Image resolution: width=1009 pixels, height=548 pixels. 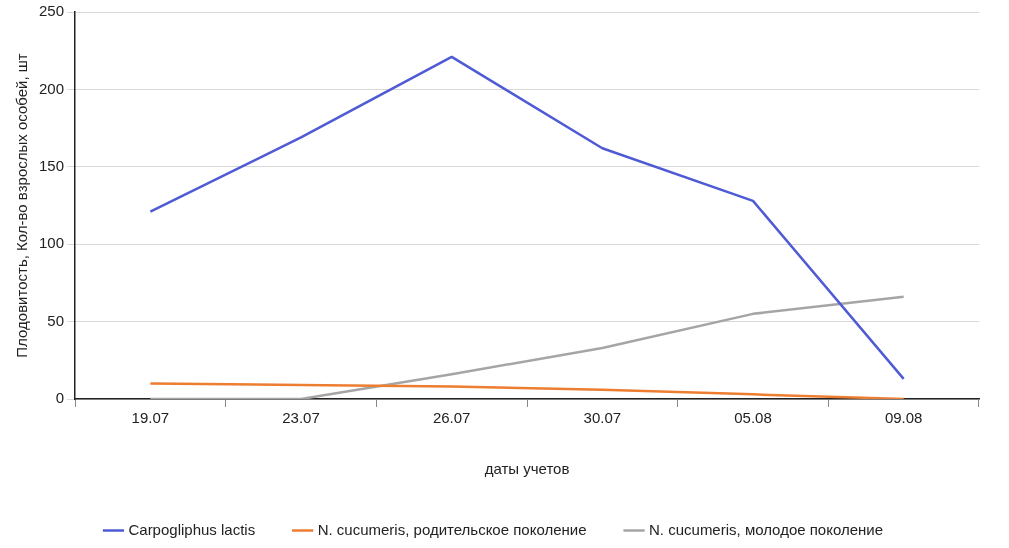 I want to click on x-axis-title: даты учетов, so click(x=527, y=469).